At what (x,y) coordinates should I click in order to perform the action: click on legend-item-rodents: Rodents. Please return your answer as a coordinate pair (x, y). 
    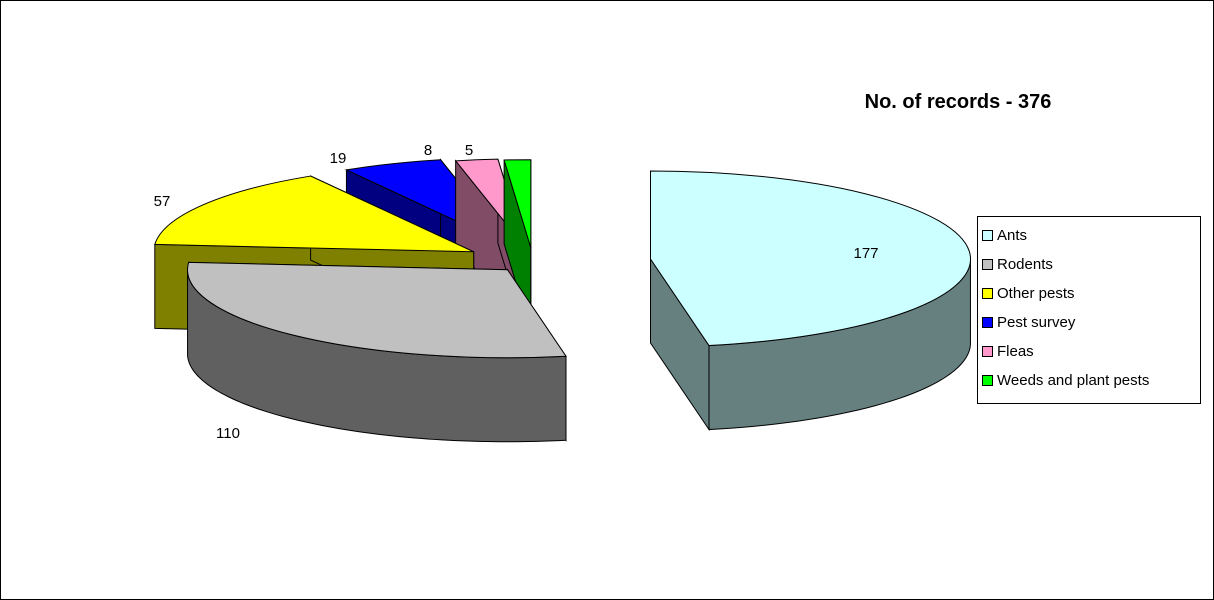
    Looking at the image, I should click on (1017, 264).